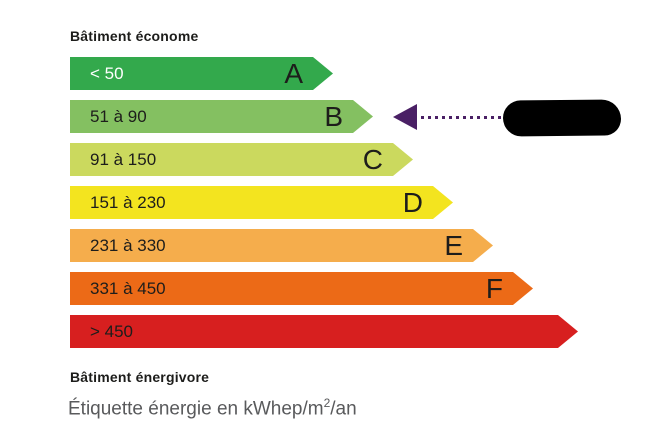 The width and height of the screenshot is (667, 441). What do you see at coordinates (333, 116) in the screenshot?
I see `class-letter: B` at bounding box center [333, 116].